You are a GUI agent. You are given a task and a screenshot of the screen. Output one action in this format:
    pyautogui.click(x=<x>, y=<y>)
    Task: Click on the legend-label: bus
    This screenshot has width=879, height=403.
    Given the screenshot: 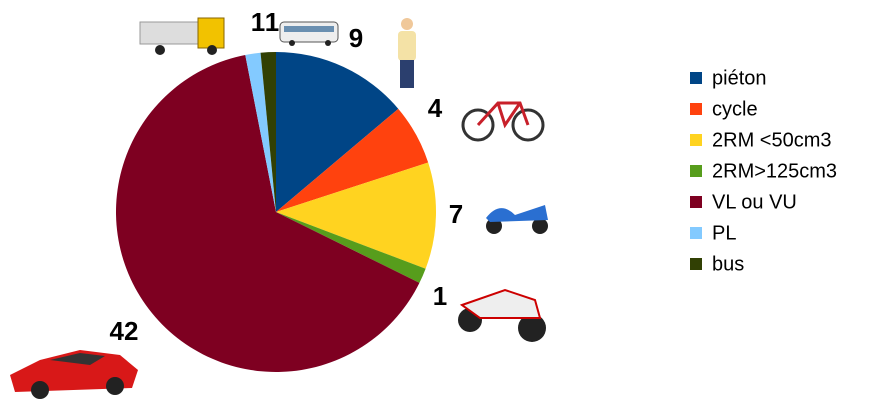 What is the action you would take?
    pyautogui.click(x=728, y=264)
    